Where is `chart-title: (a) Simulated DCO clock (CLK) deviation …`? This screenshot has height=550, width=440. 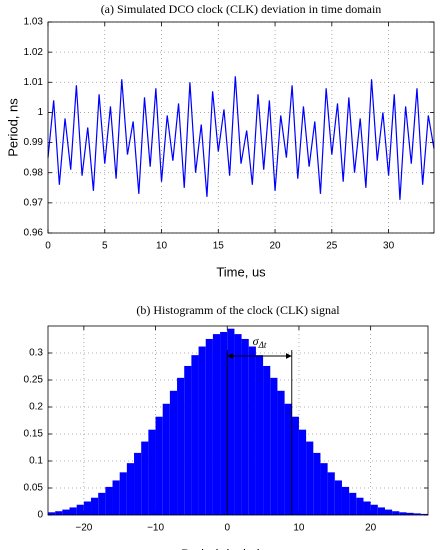 chart-title: (a) Simulated DCO clock (CLK) deviation … is located at coordinates (241, 9).